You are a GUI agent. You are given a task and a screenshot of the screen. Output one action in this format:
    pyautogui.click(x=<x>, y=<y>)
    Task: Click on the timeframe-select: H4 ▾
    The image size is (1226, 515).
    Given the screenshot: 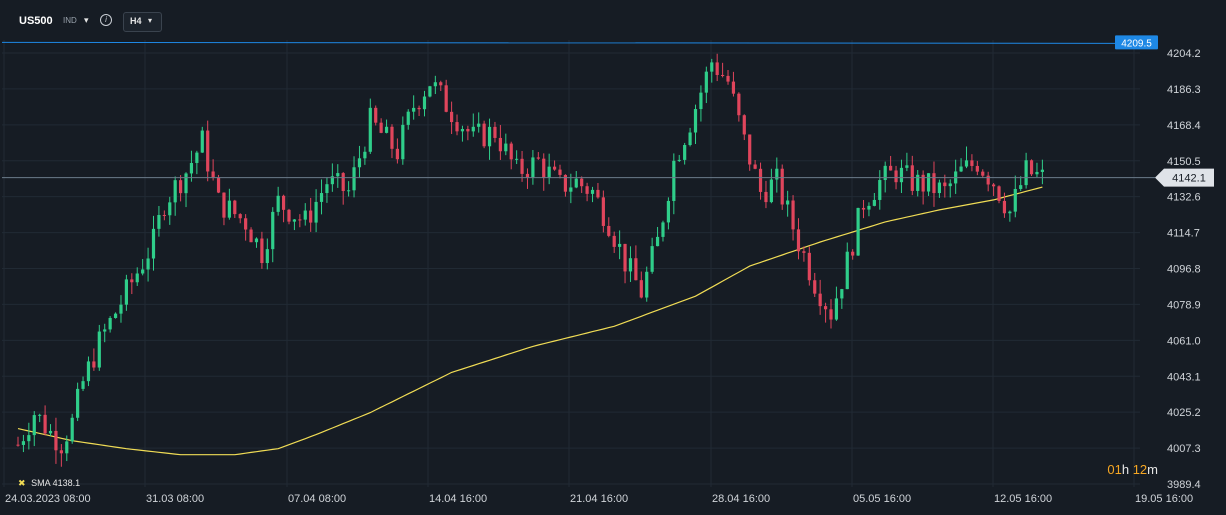 What is the action you would take?
    pyautogui.click(x=142, y=22)
    